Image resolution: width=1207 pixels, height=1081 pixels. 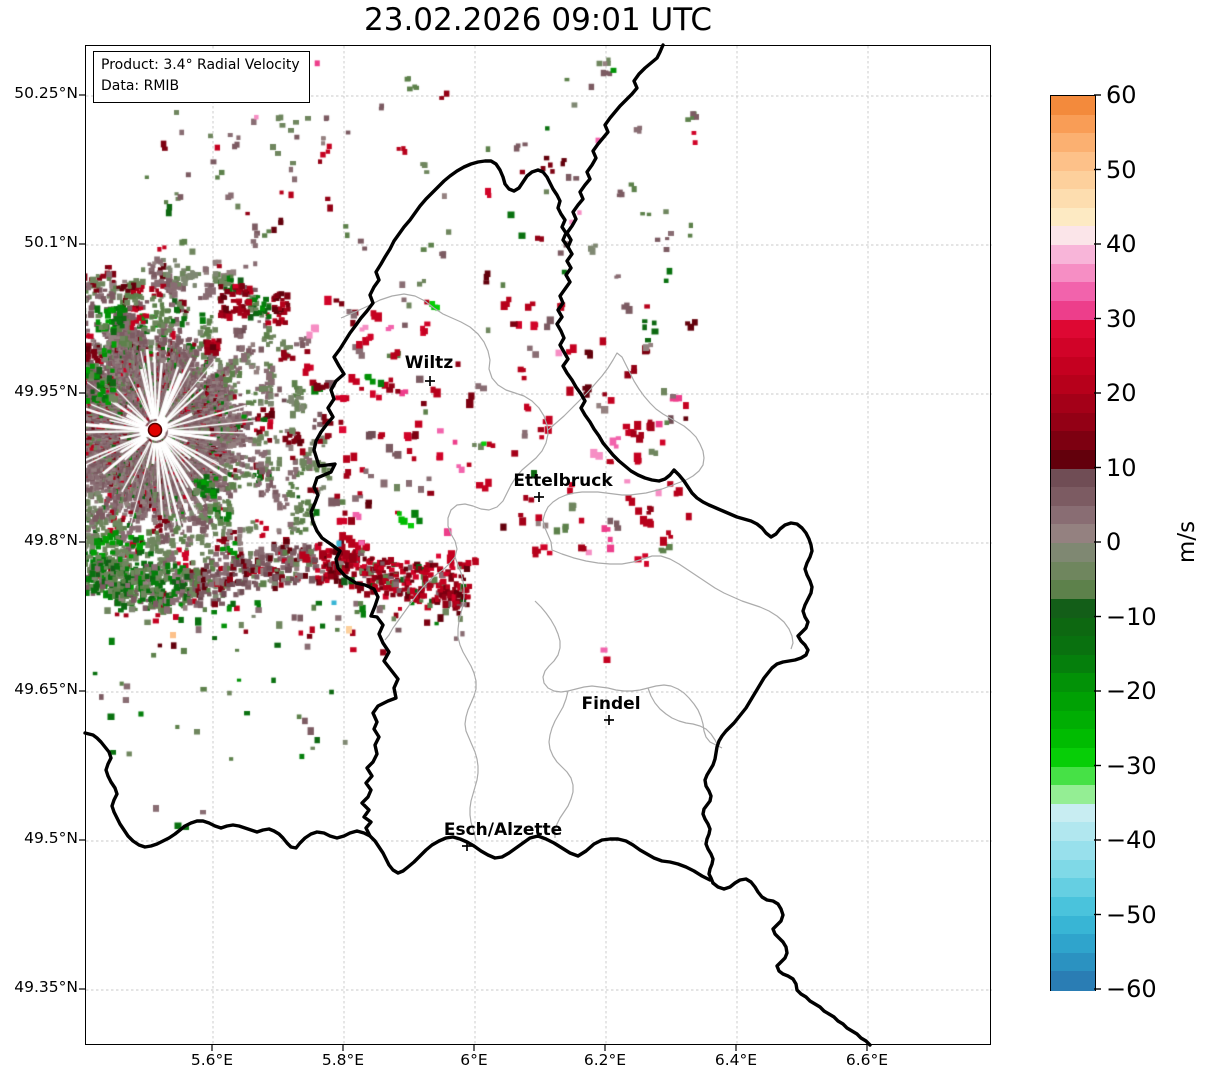 What do you see at coordinates (46, 689) in the screenshot?
I see `y-tick-label: 49.65°N` at bounding box center [46, 689].